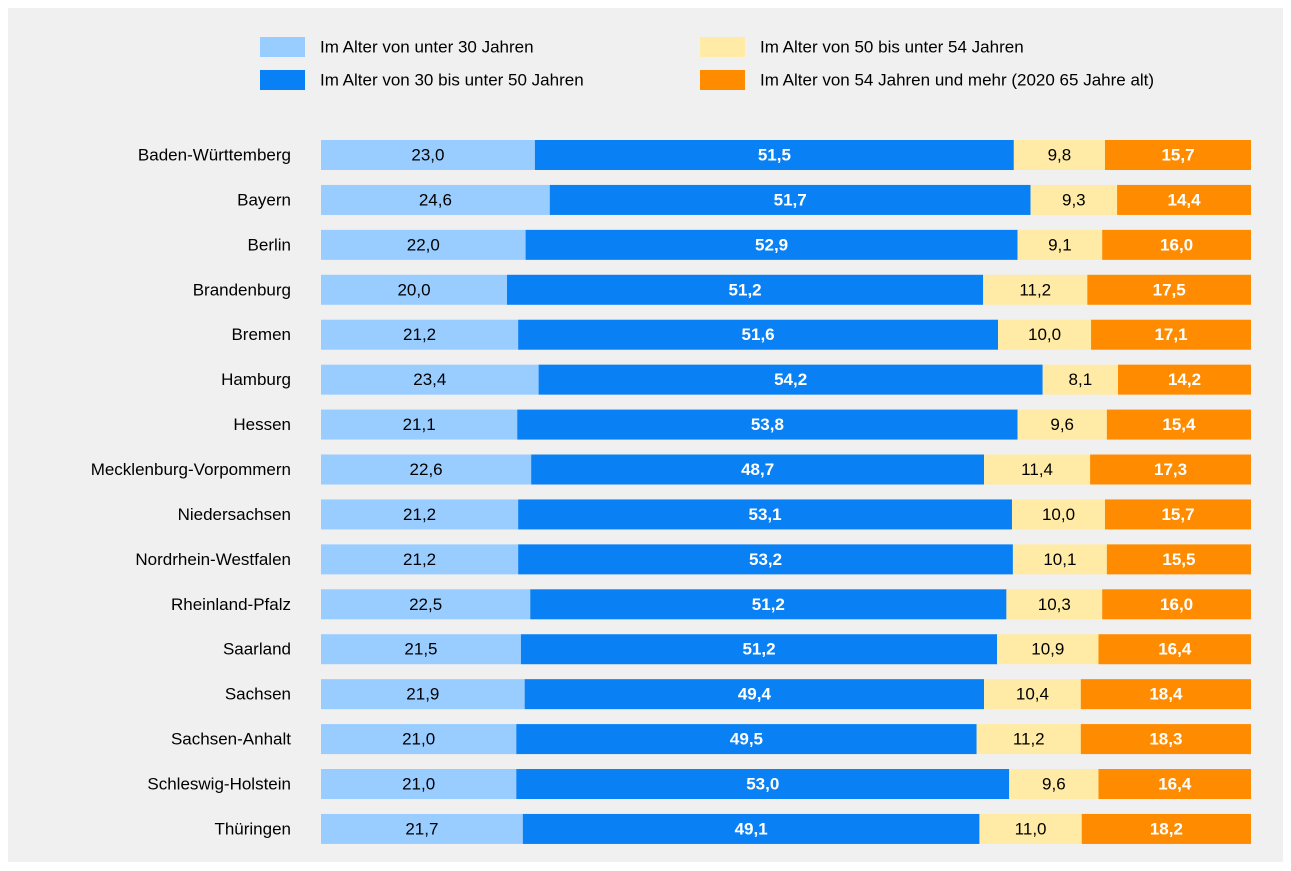 The image size is (1291, 871). I want to click on data-label: 22,0, so click(423, 244).